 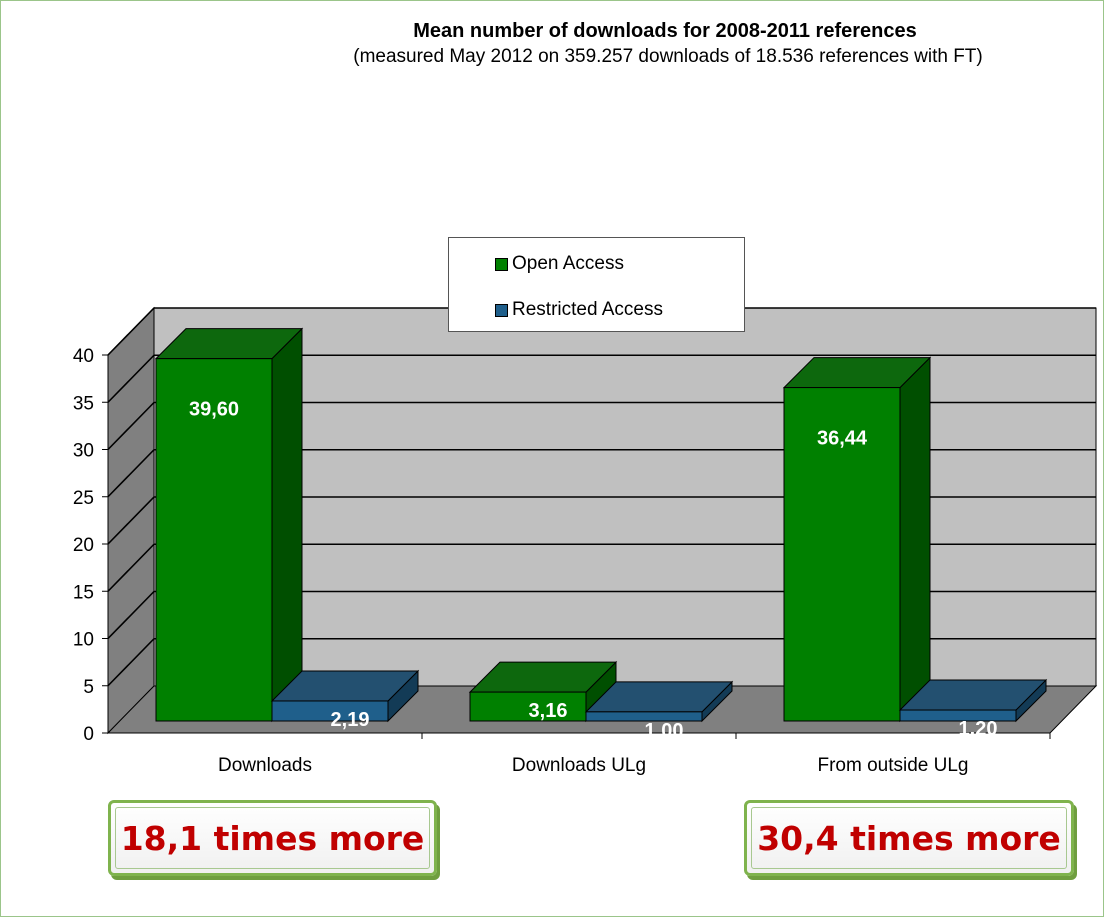 What do you see at coordinates (501, 264) in the screenshot?
I see `legend-swatch-open-access` at bounding box center [501, 264].